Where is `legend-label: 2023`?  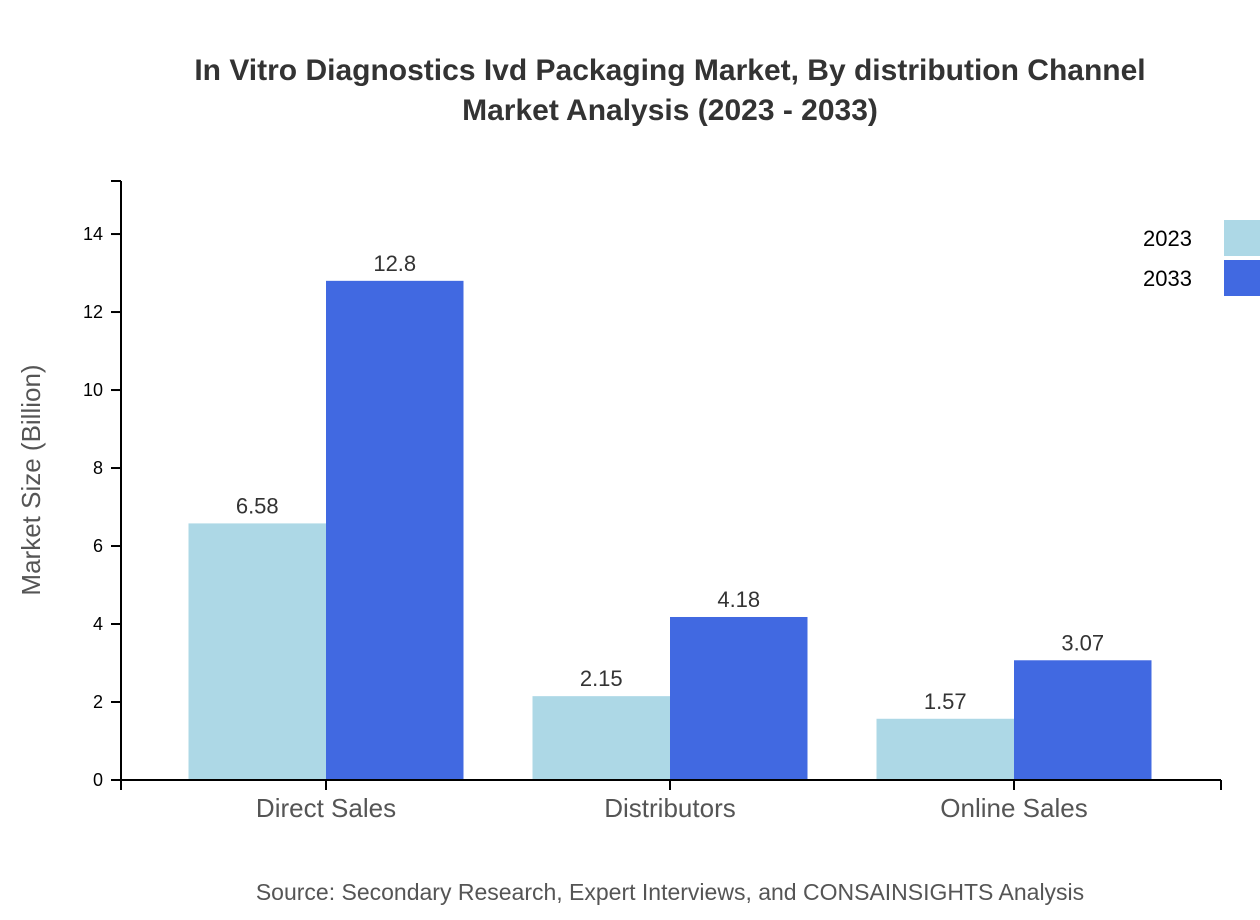 legend-label: 2023 is located at coordinates (1167, 238).